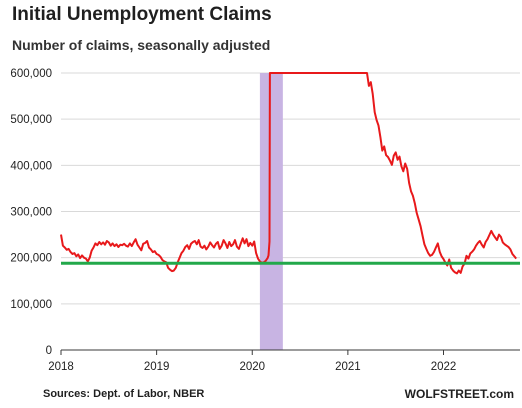 This screenshot has height=408, width=522. What do you see at coordinates (142, 14) in the screenshot?
I see `chart-title: Initial Unemployment Claims` at bounding box center [142, 14].